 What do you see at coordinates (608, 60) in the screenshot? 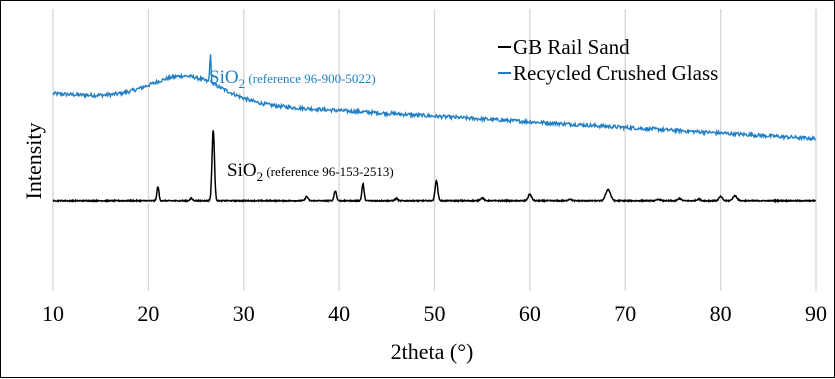
I see `legend: GB Rail Sand Recycled Crushed Glass` at bounding box center [608, 60].